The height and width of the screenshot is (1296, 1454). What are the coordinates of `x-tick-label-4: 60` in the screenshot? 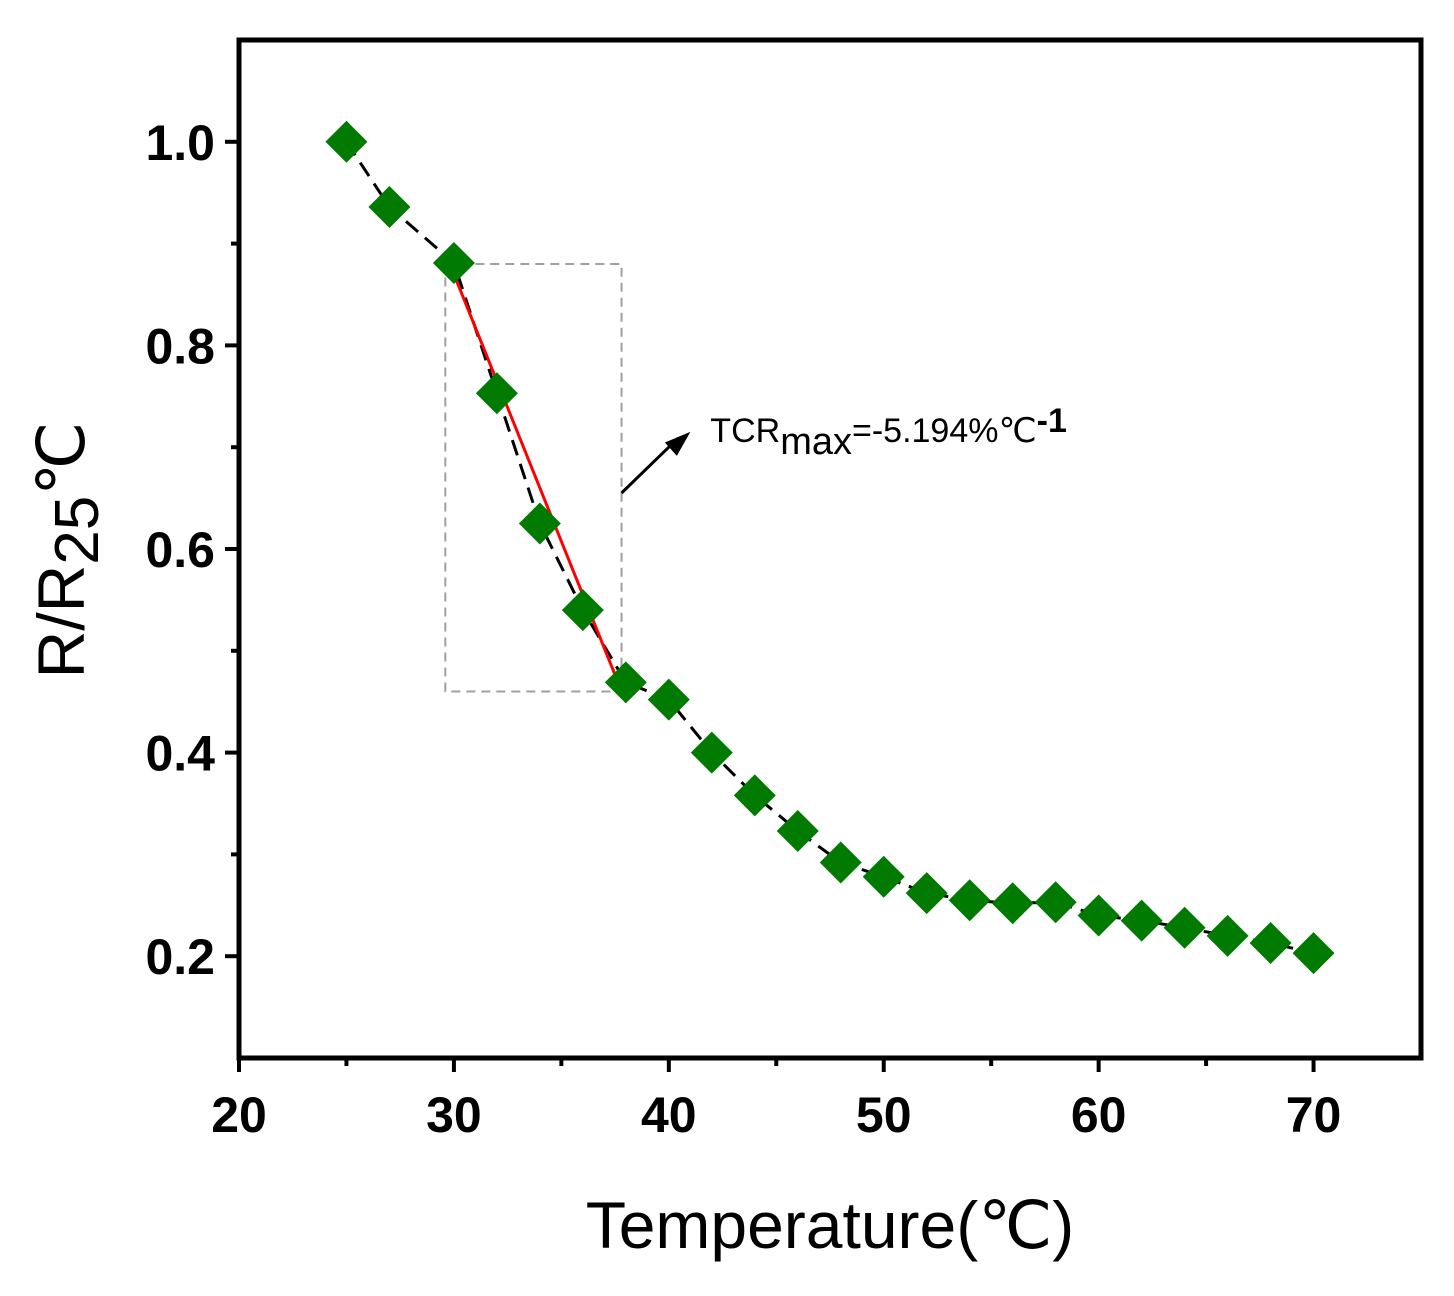 It's located at (1099, 1115).